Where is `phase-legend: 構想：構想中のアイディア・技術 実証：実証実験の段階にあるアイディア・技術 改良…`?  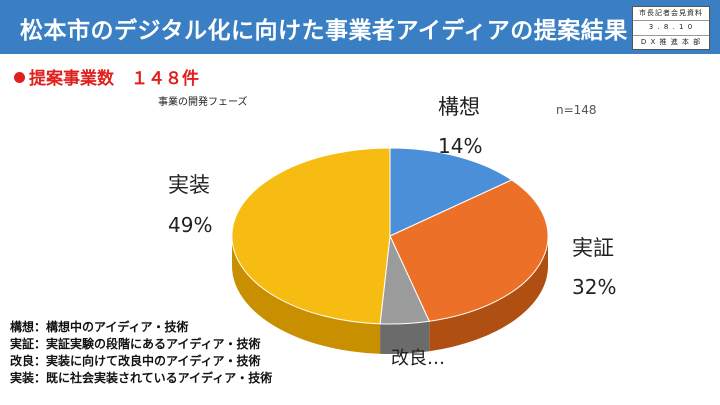
phase-legend: 構想：構想中のアイディア・技術 実証：実証実験の段階にあるアイディア・技術 改良… is located at coordinates (141, 353).